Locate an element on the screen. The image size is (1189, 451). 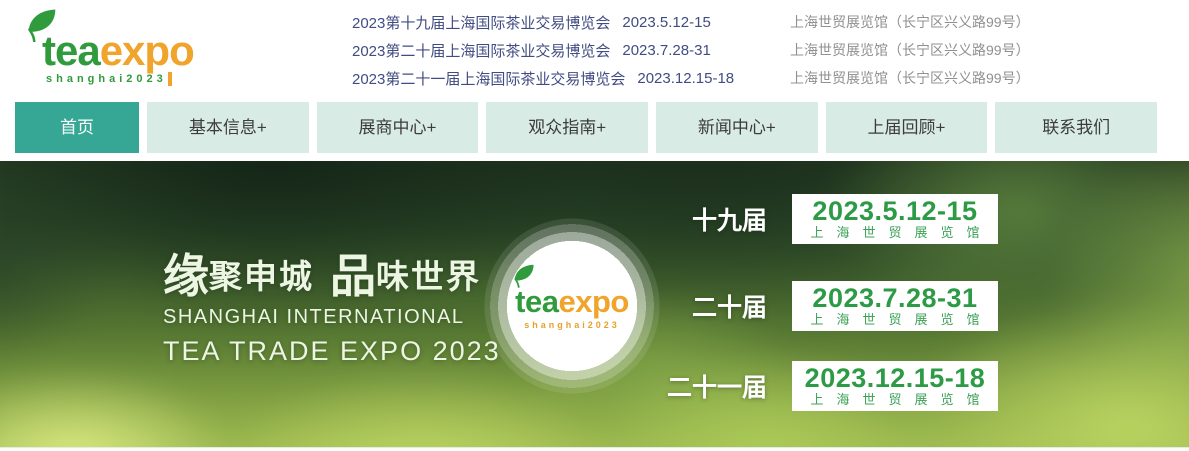
banner-headline: 缘聚申城 品味世界 is located at coordinates (332, 276).